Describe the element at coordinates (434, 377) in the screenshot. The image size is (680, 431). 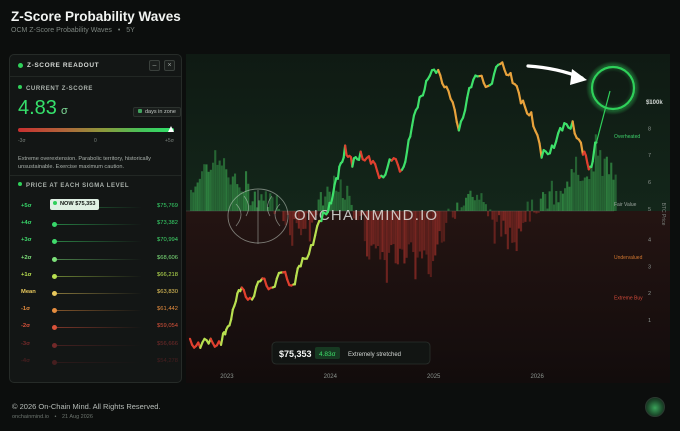
I see `x-tick-label: 2025` at that location.